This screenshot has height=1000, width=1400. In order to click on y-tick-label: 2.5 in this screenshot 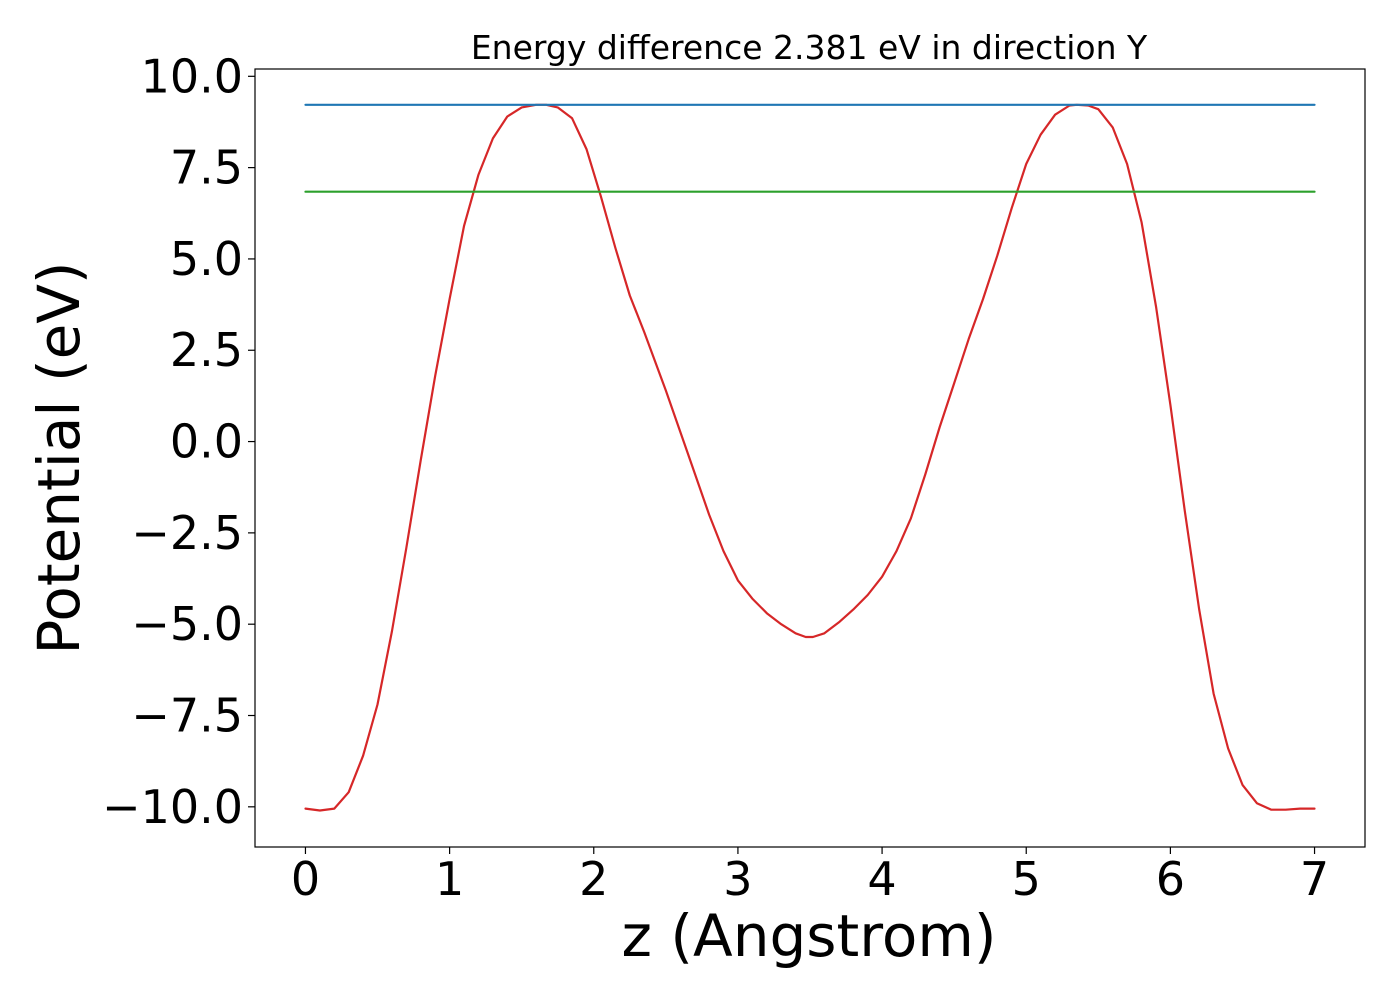, I will do `click(206, 350)`.